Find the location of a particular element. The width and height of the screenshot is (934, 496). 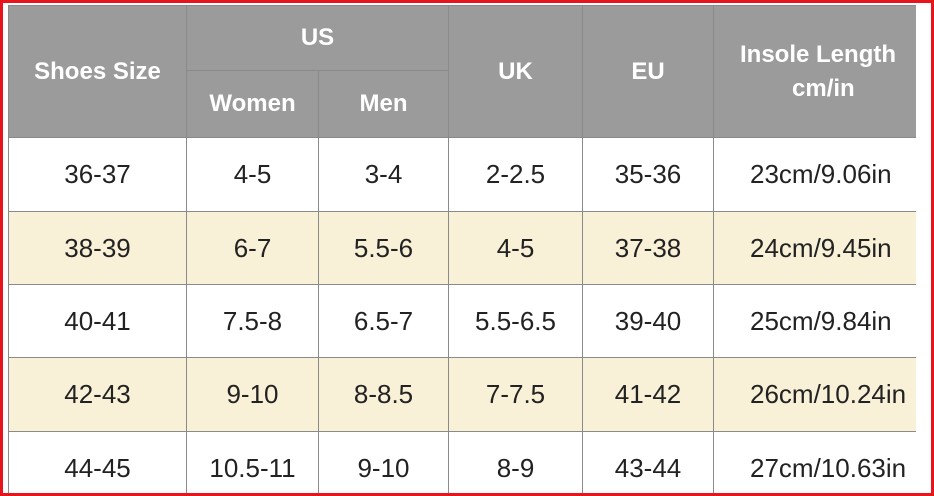

table-cell: 6.5-7 is located at coordinates (383, 321).